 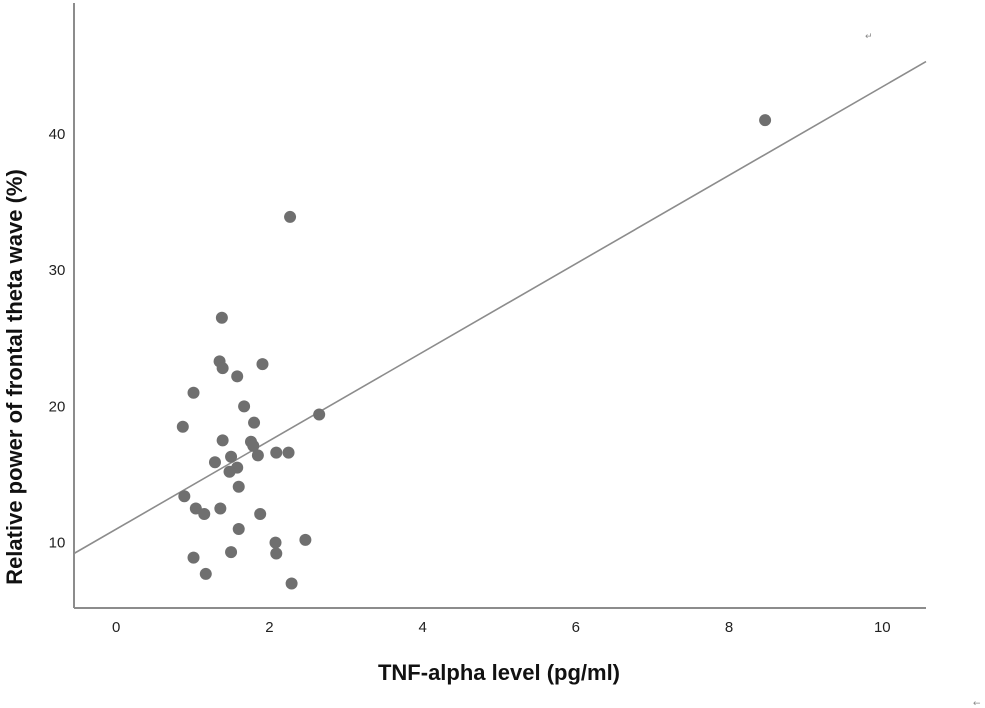 What do you see at coordinates (57, 134) in the screenshot?
I see `y-tick-label: 40` at bounding box center [57, 134].